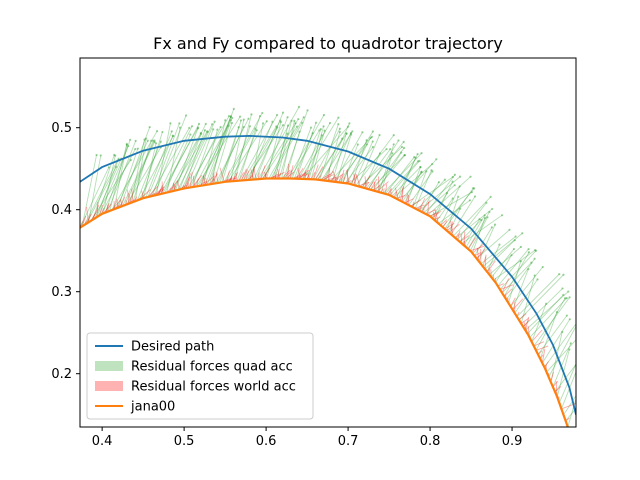  Describe the element at coordinates (61, 210) in the screenshot. I see `y-tick-label: 0.4` at that location.